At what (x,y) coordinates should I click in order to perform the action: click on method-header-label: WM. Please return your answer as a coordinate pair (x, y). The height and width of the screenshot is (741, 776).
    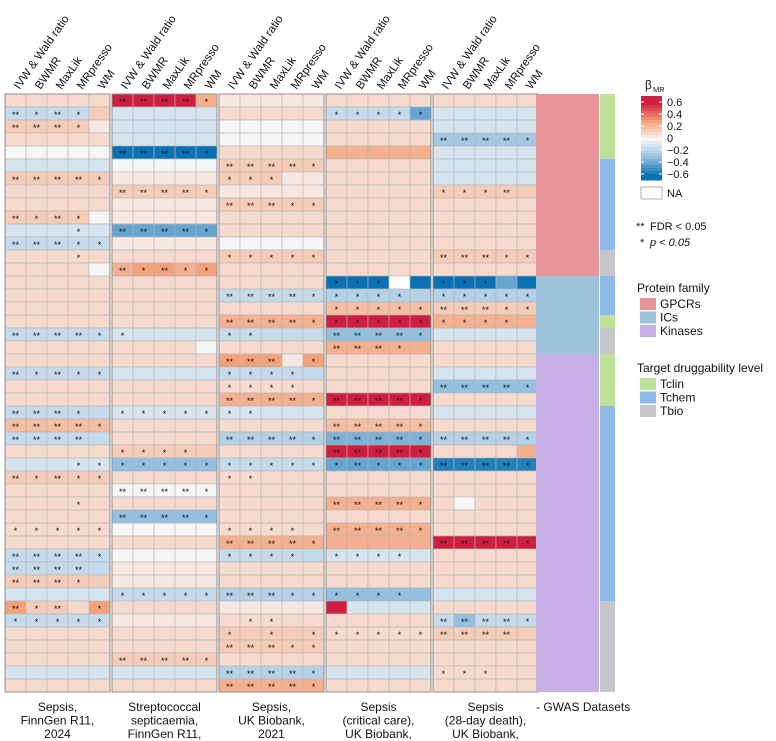
    Looking at the image, I should click on (428, 80).